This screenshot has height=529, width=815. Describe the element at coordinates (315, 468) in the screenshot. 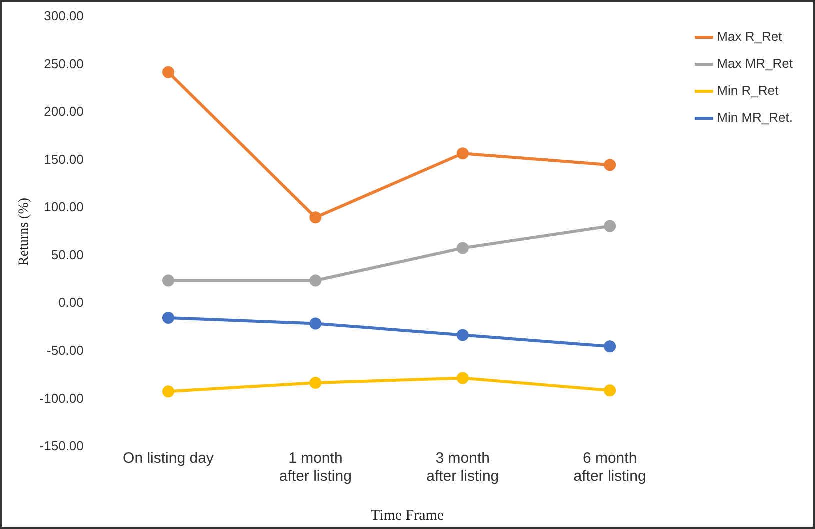

I see `x-tick-label: 1 month after listing` at that location.